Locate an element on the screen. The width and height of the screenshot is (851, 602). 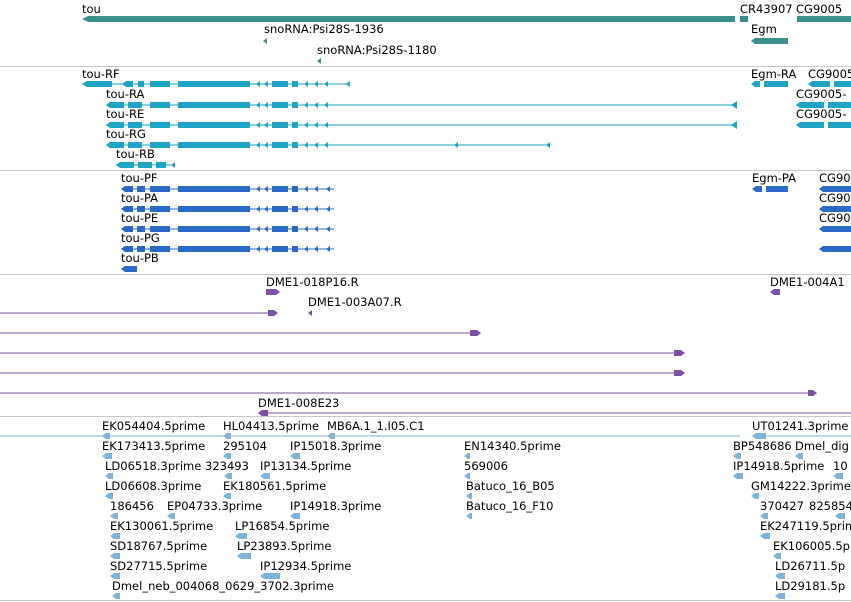
mrna-label-cg9005-1: CG9005 is located at coordinates (829, 74).